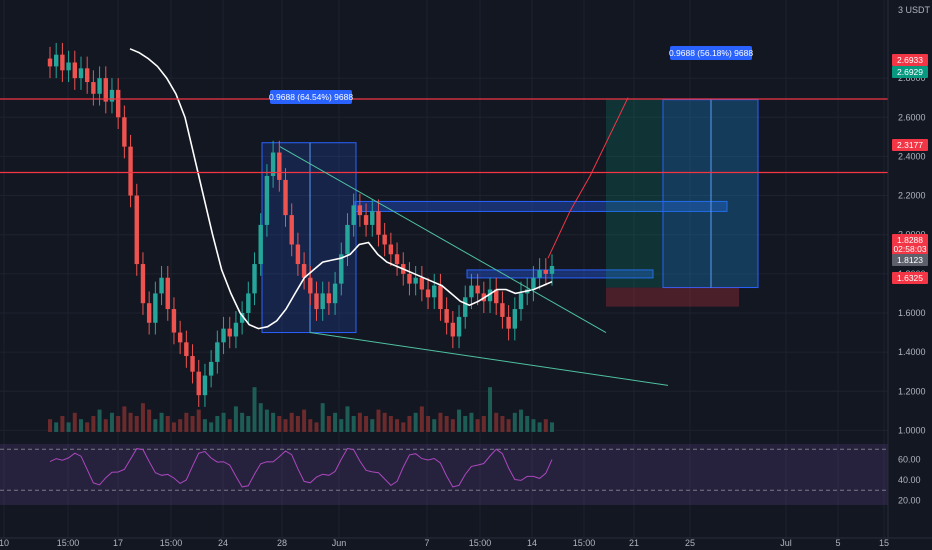  What do you see at coordinates (426, 543) in the screenshot?
I see `time-tick-label: 7` at bounding box center [426, 543].